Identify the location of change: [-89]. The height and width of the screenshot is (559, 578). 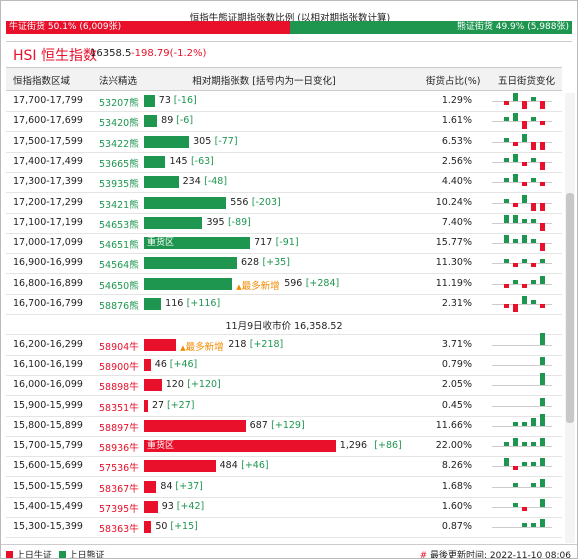
(239, 222).